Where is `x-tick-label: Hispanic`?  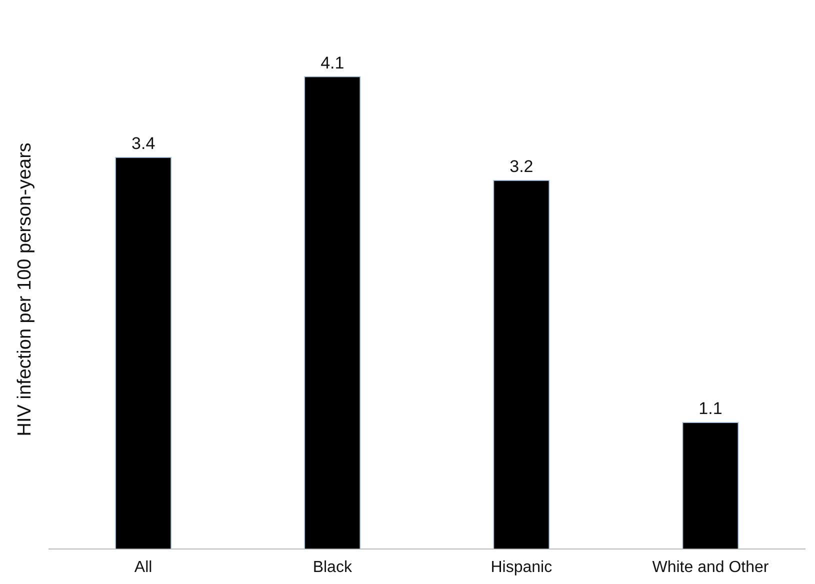
x-tick-label: Hispanic is located at coordinates (521, 567).